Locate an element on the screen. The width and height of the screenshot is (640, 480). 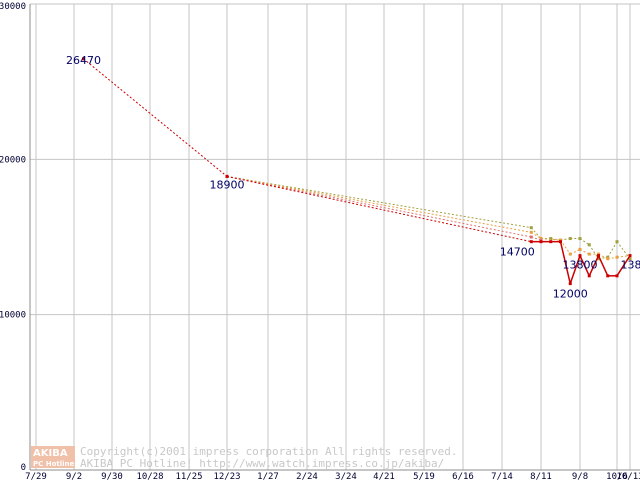
logo-bottom-text: PC Hotline! is located at coordinates (55, 464).